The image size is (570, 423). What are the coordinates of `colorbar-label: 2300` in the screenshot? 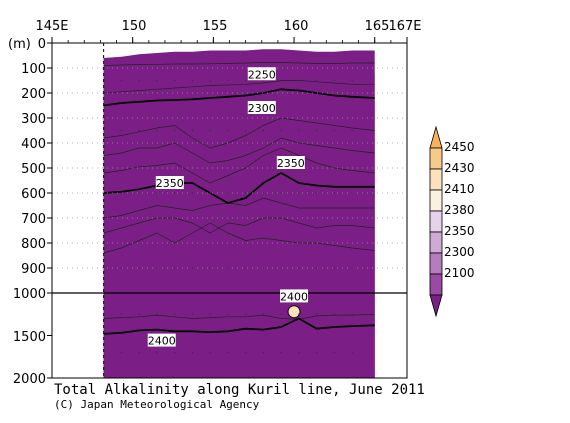 It's located at (459, 252).